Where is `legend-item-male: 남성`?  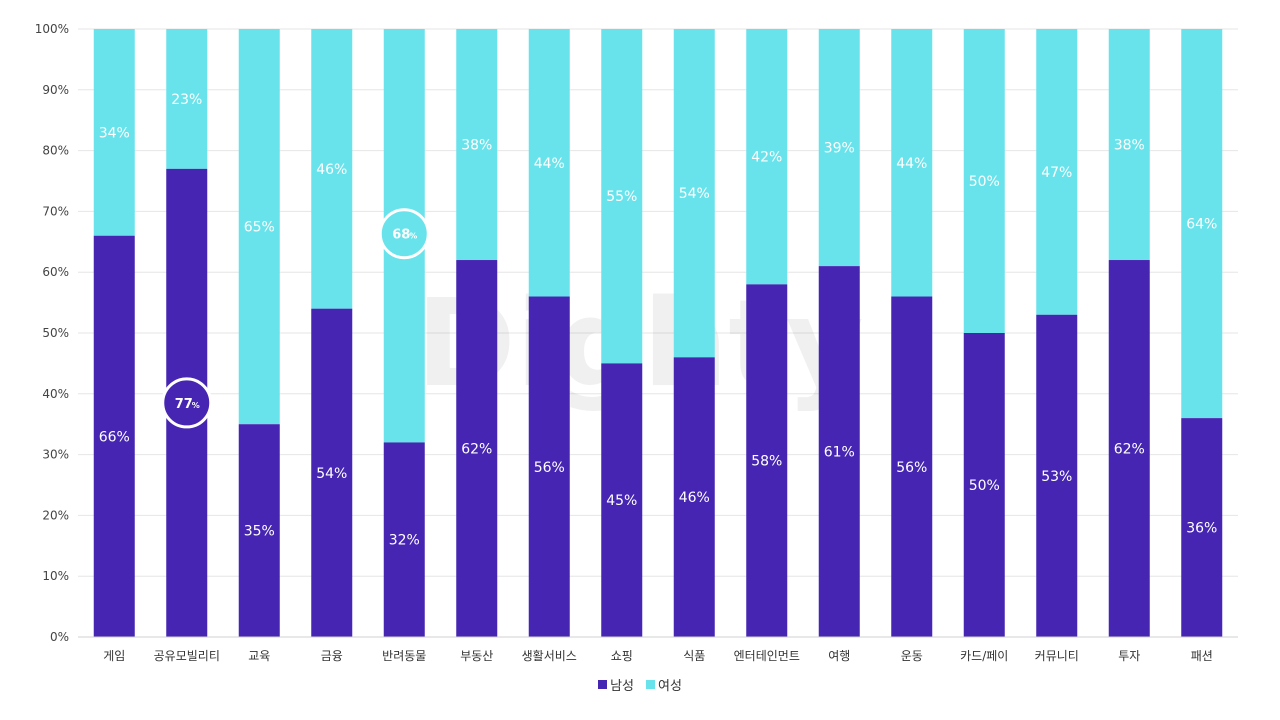
legend-item-male: 남성 is located at coordinates (616, 684).